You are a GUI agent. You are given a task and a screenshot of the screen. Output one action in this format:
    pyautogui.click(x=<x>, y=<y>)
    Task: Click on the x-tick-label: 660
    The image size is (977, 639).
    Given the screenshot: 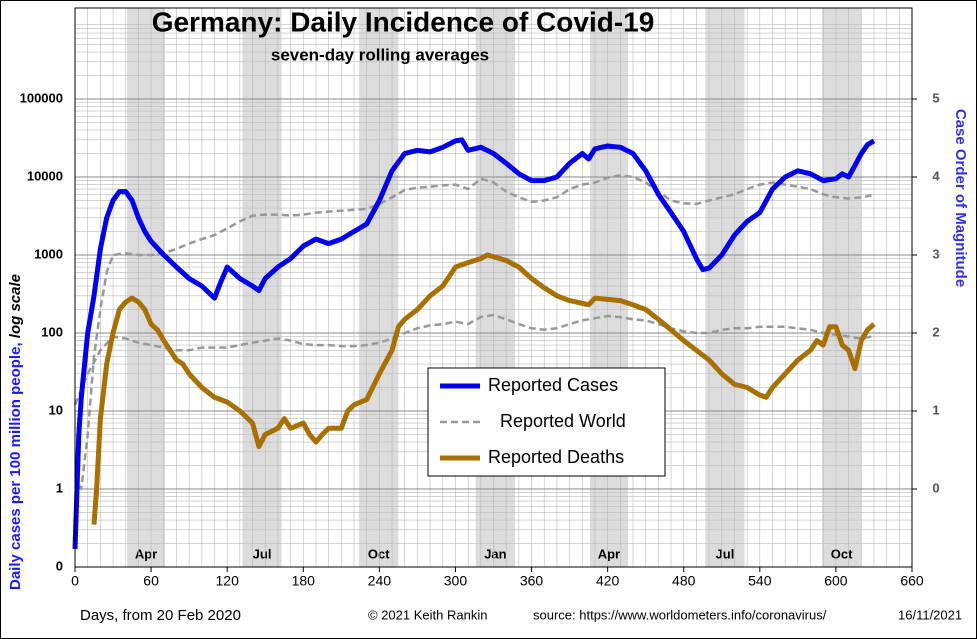 What is the action you would take?
    pyautogui.click(x=912, y=581)
    